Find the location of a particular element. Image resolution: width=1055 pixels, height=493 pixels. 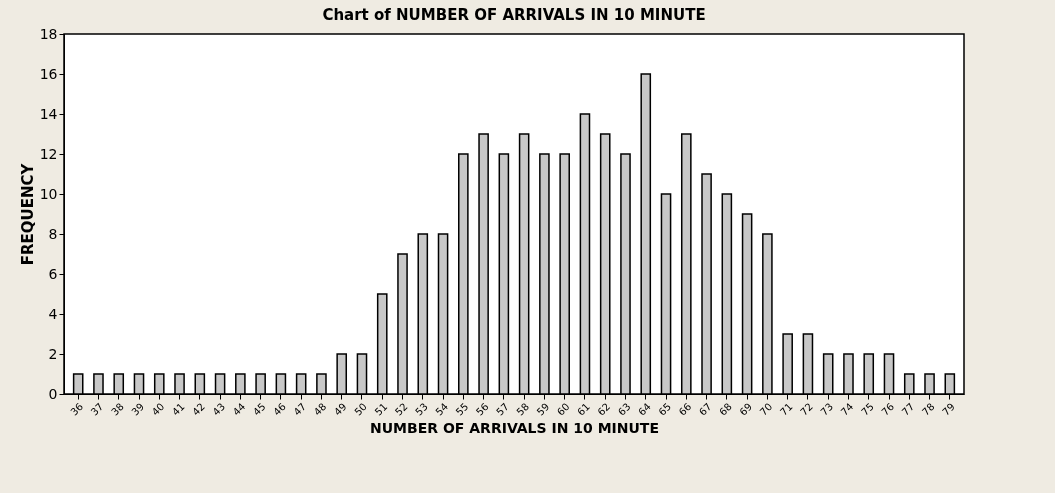

y-tick-label: 2 is located at coordinates (53, 353).